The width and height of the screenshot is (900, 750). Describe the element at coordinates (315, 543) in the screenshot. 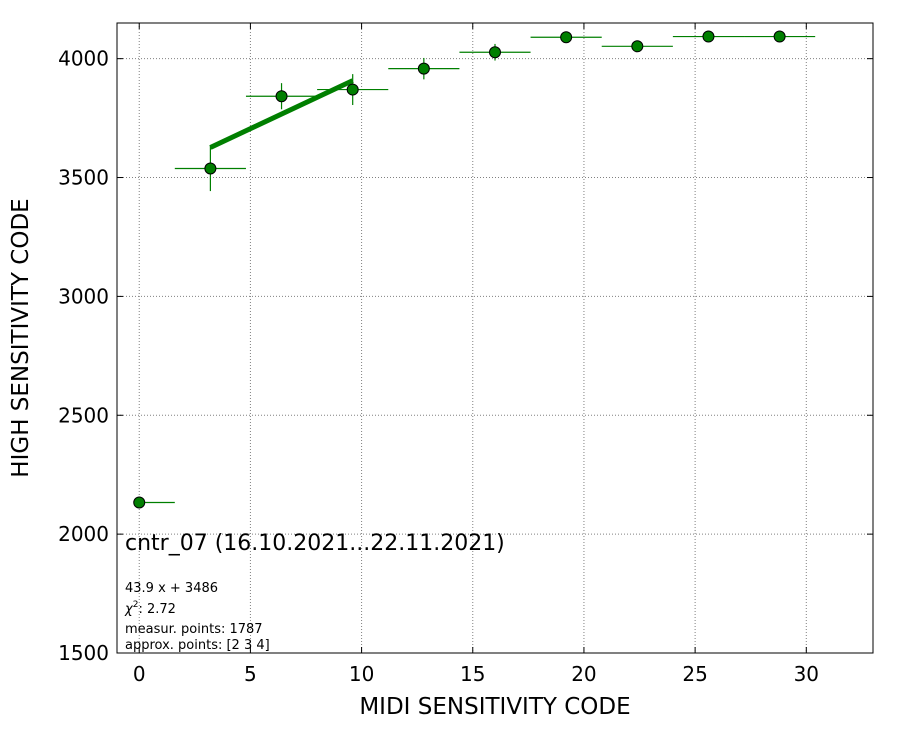

I see `chart-title: cntr_07 (16.10.2021...22.11.2021)` at that location.